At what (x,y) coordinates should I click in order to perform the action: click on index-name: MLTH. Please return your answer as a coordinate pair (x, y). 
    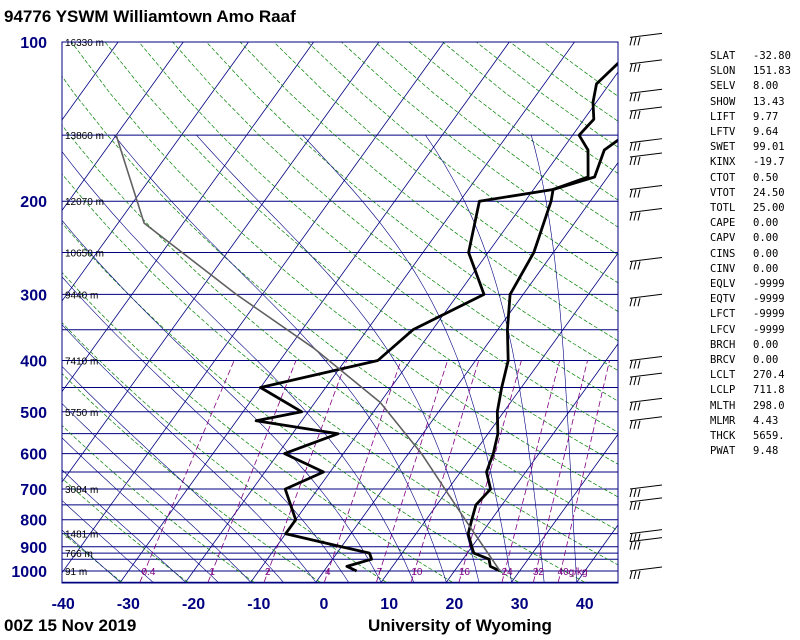
    Looking at the image, I should click on (723, 405).